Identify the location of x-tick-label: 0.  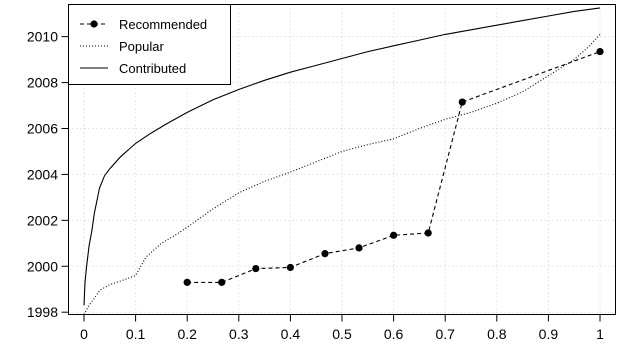
(84, 334).